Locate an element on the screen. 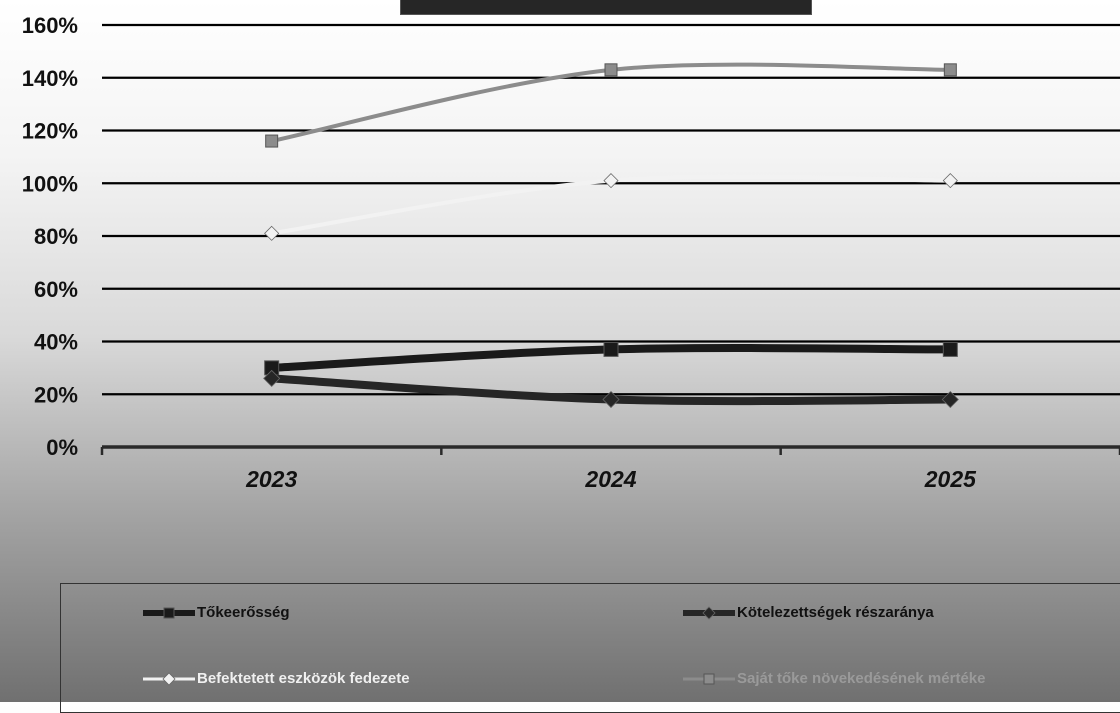 The height and width of the screenshot is (713, 1120). x-tick-label: 2024 is located at coordinates (610, 479).